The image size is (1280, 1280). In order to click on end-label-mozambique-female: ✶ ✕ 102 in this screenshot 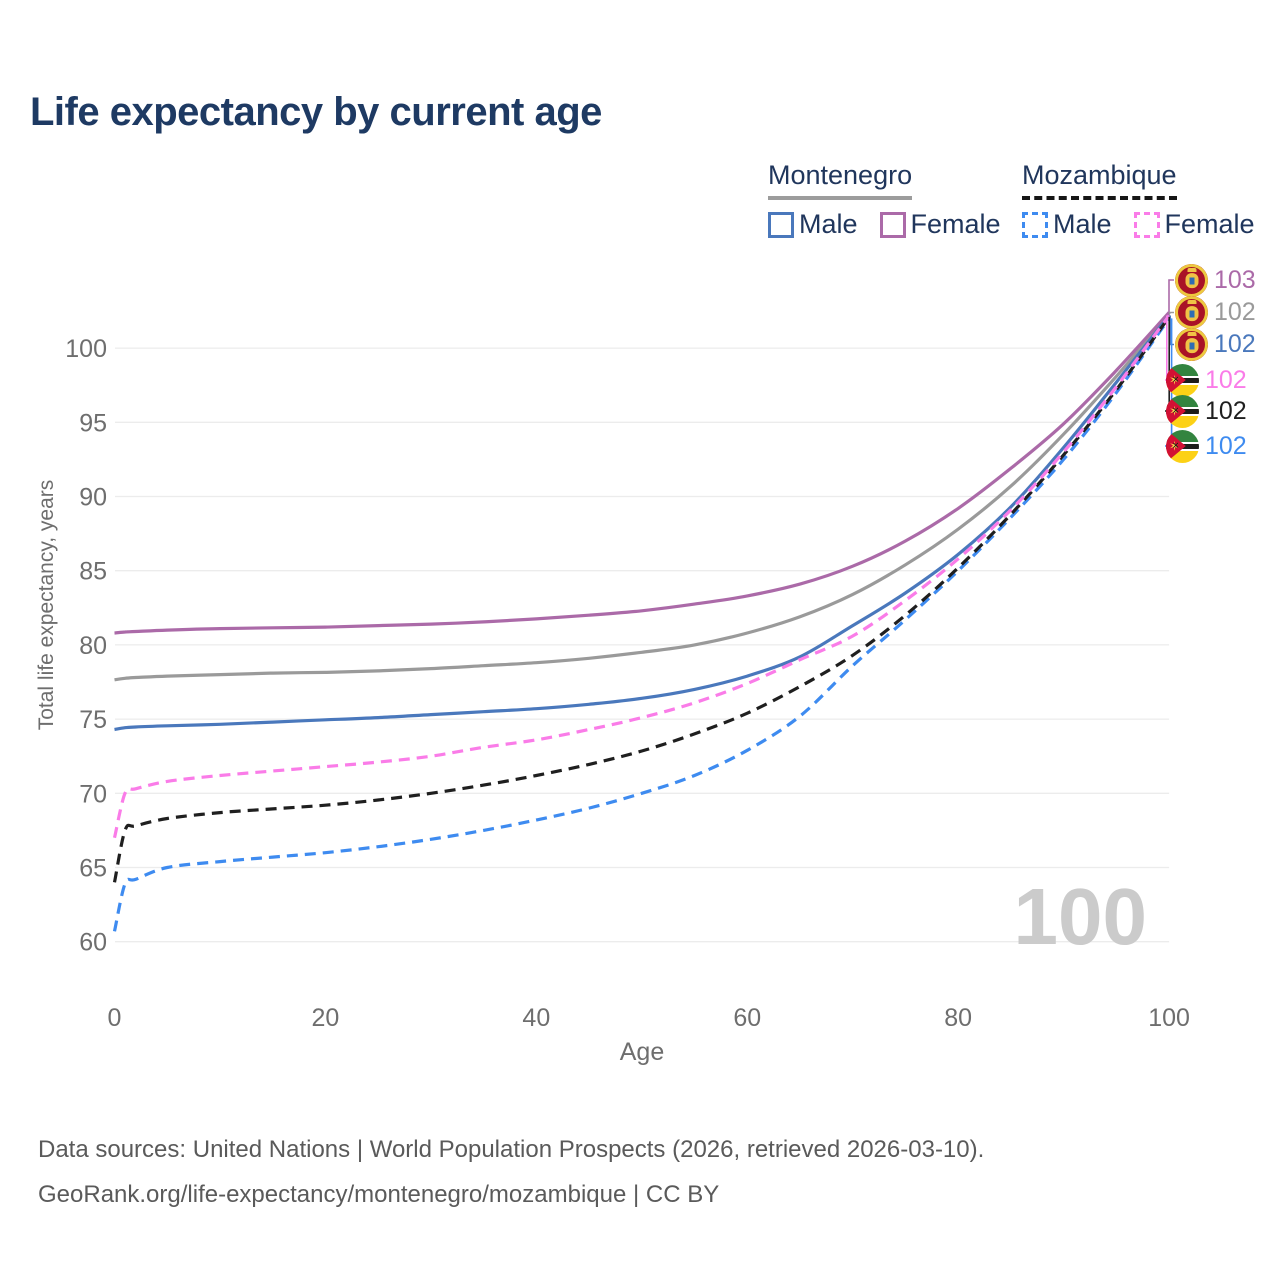, I will do `click(1206, 380)`.